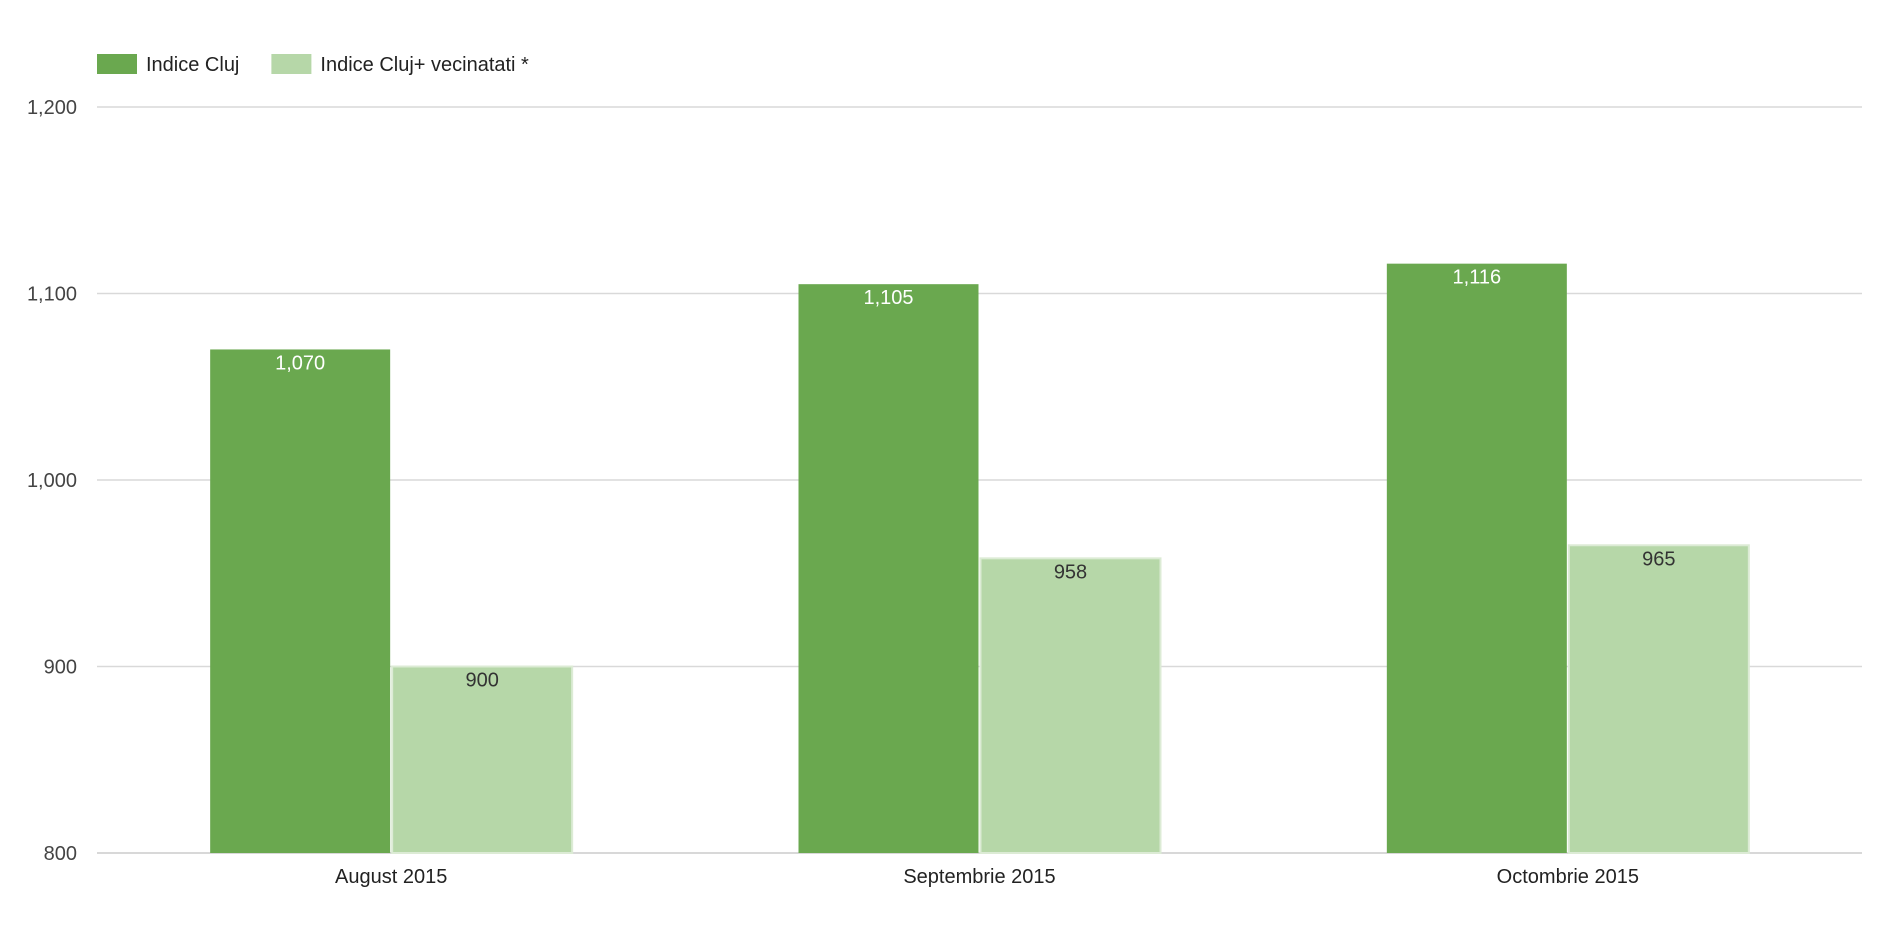  Describe the element at coordinates (1070, 572) in the screenshot. I see `data-label: 958` at that location.